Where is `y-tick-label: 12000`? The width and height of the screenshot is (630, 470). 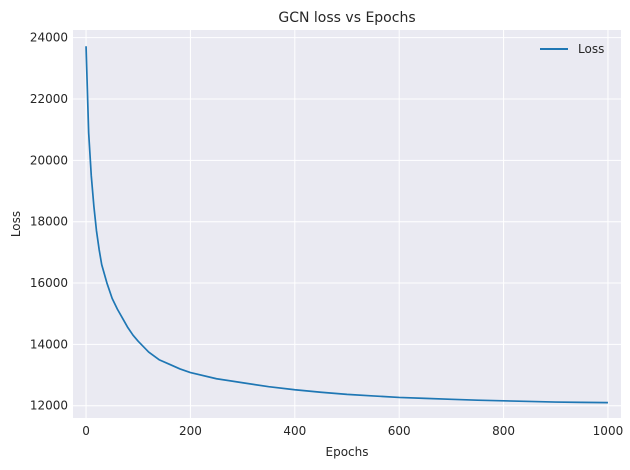 y-tick-label: 12000 is located at coordinates (49, 406).